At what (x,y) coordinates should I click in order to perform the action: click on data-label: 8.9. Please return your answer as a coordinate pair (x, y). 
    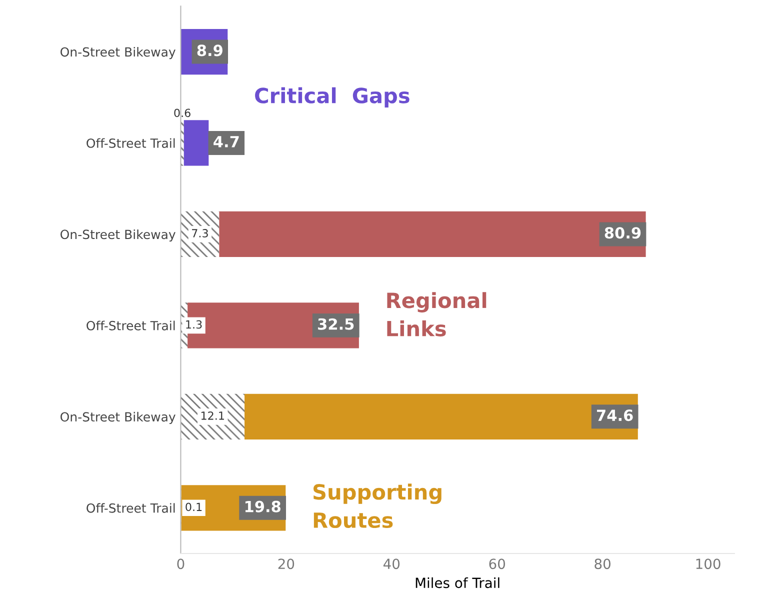
    Looking at the image, I should click on (209, 50).